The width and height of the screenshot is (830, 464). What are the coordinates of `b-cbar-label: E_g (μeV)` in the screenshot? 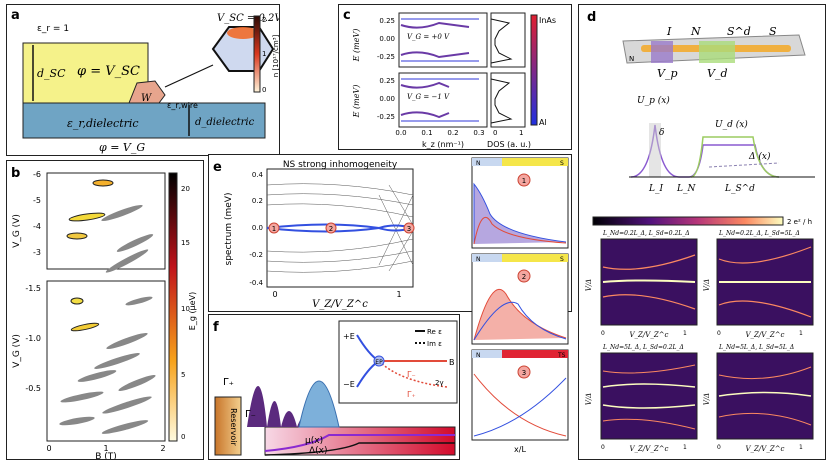 It's located at (192, 311).